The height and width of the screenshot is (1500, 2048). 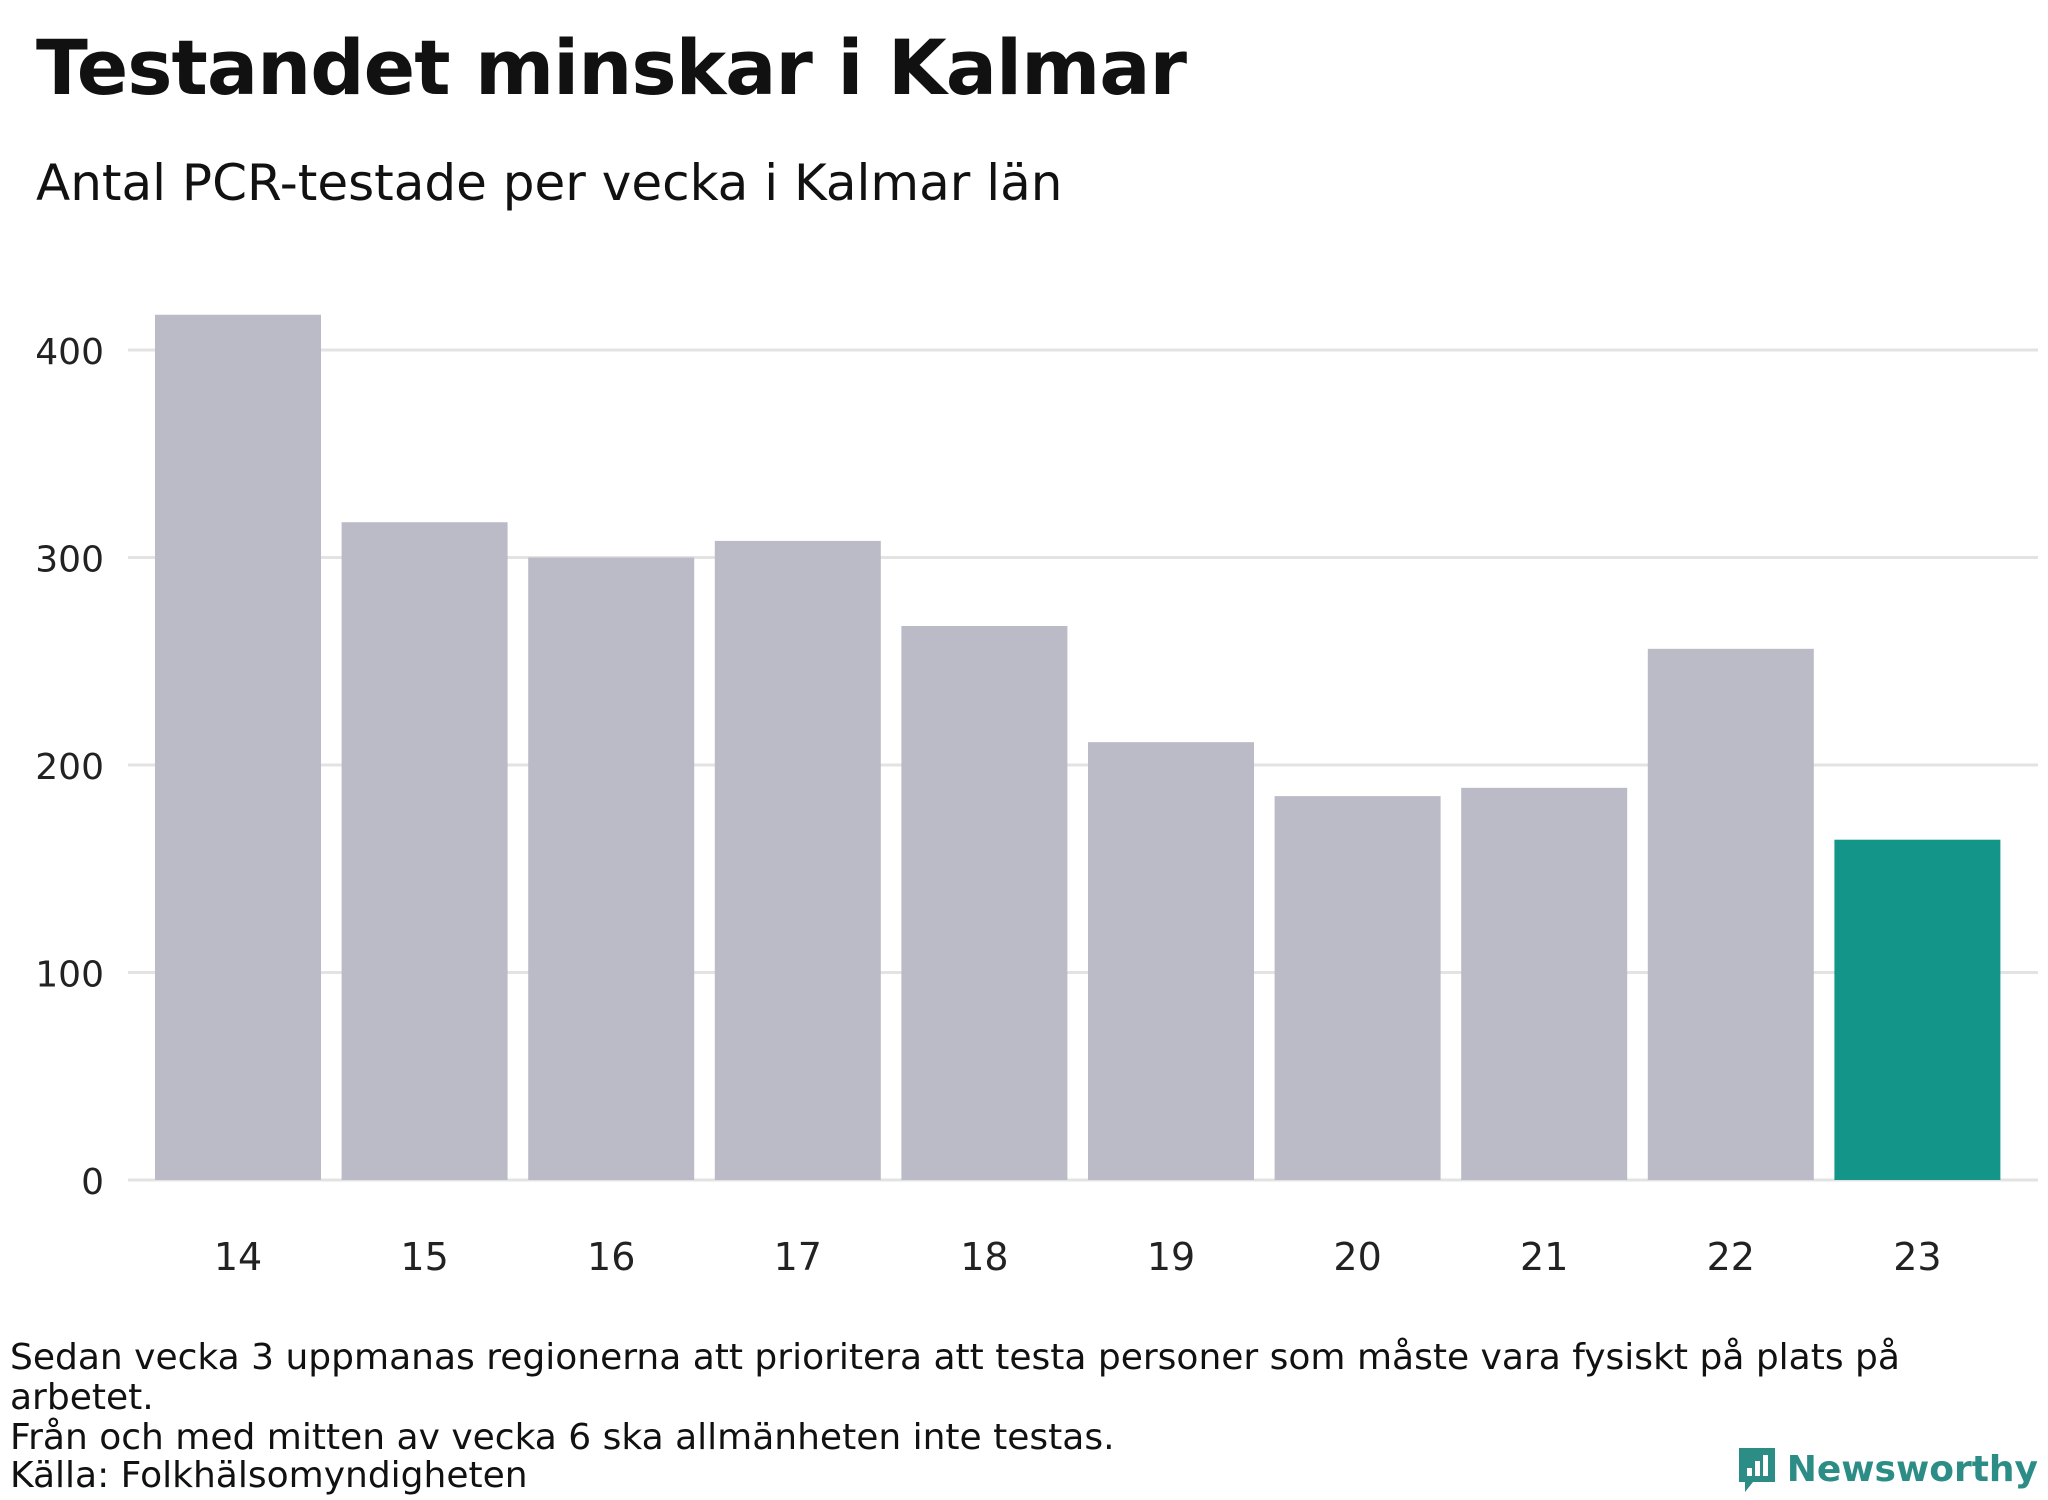 I want to click on x-tick-label: 18, so click(x=984, y=1257).